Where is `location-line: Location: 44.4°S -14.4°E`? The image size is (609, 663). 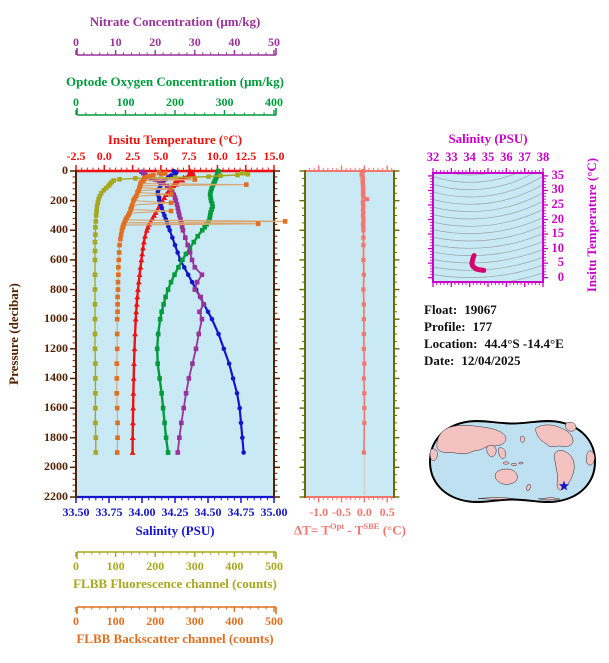 location-line: Location: 44.4°S -14.4°E is located at coordinates (494, 343).